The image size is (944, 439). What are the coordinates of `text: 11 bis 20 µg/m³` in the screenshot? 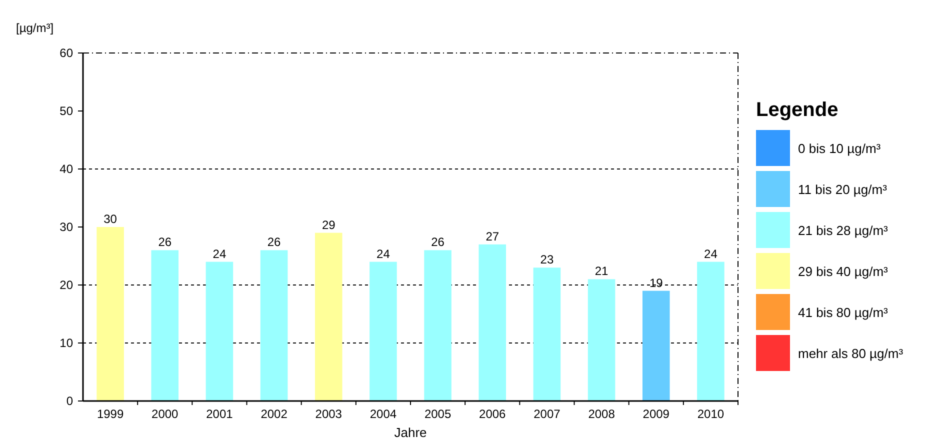 It's located at (843, 189).